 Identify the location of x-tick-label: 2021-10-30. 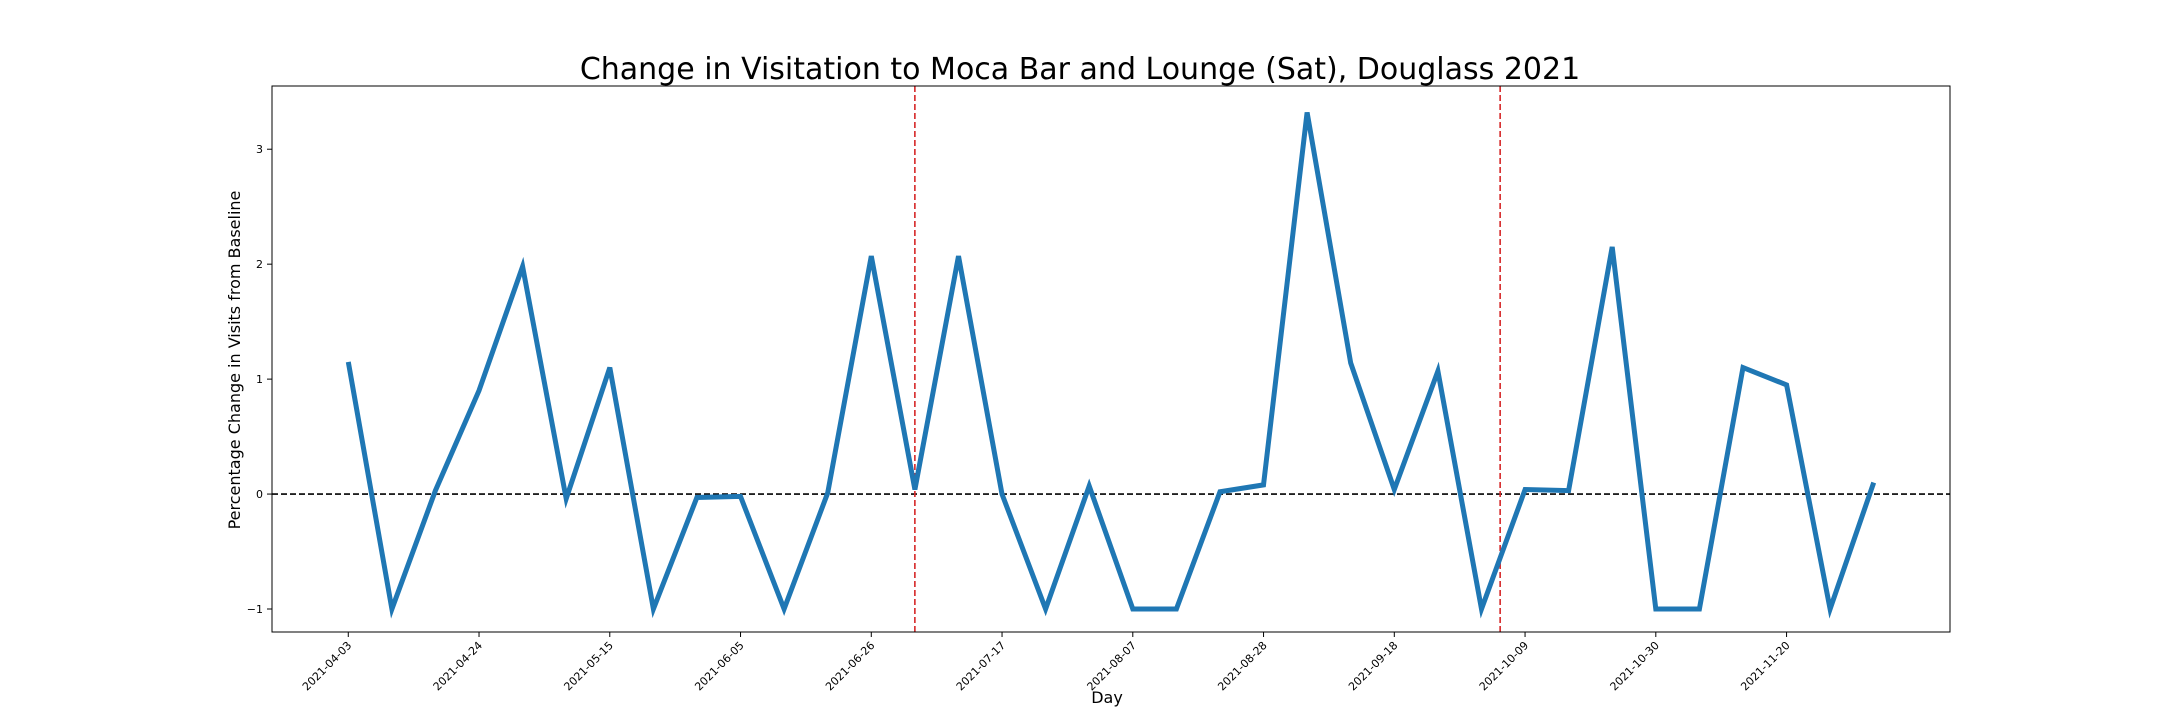
(1635, 666).